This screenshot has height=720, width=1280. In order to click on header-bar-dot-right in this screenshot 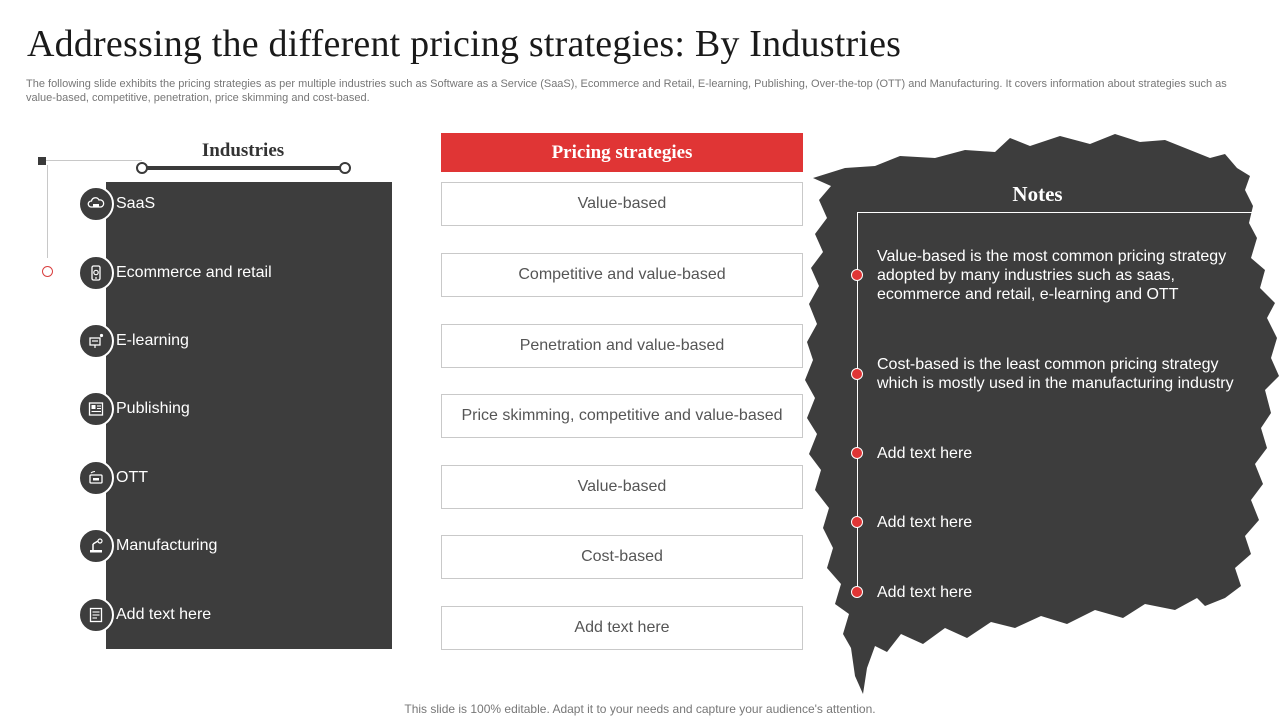, I will do `click(345, 168)`.